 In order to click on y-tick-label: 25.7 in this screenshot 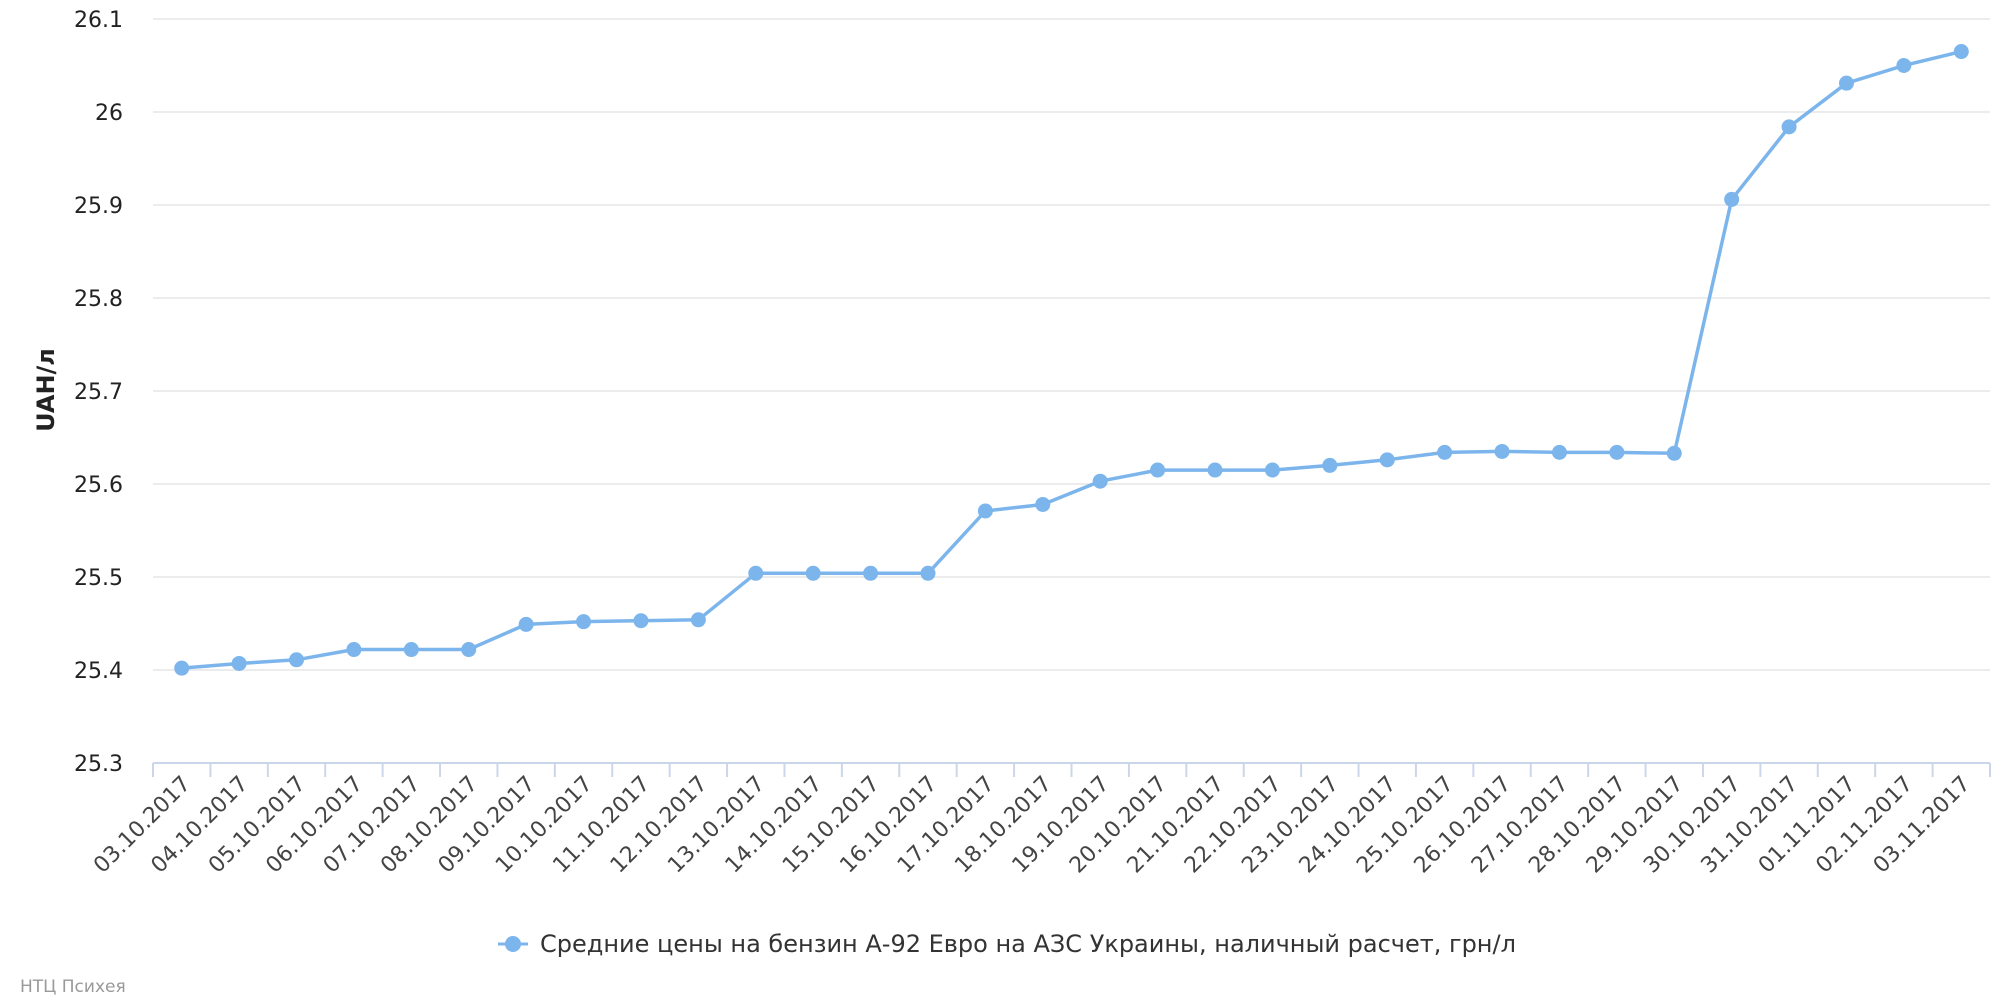, I will do `click(98, 392)`.